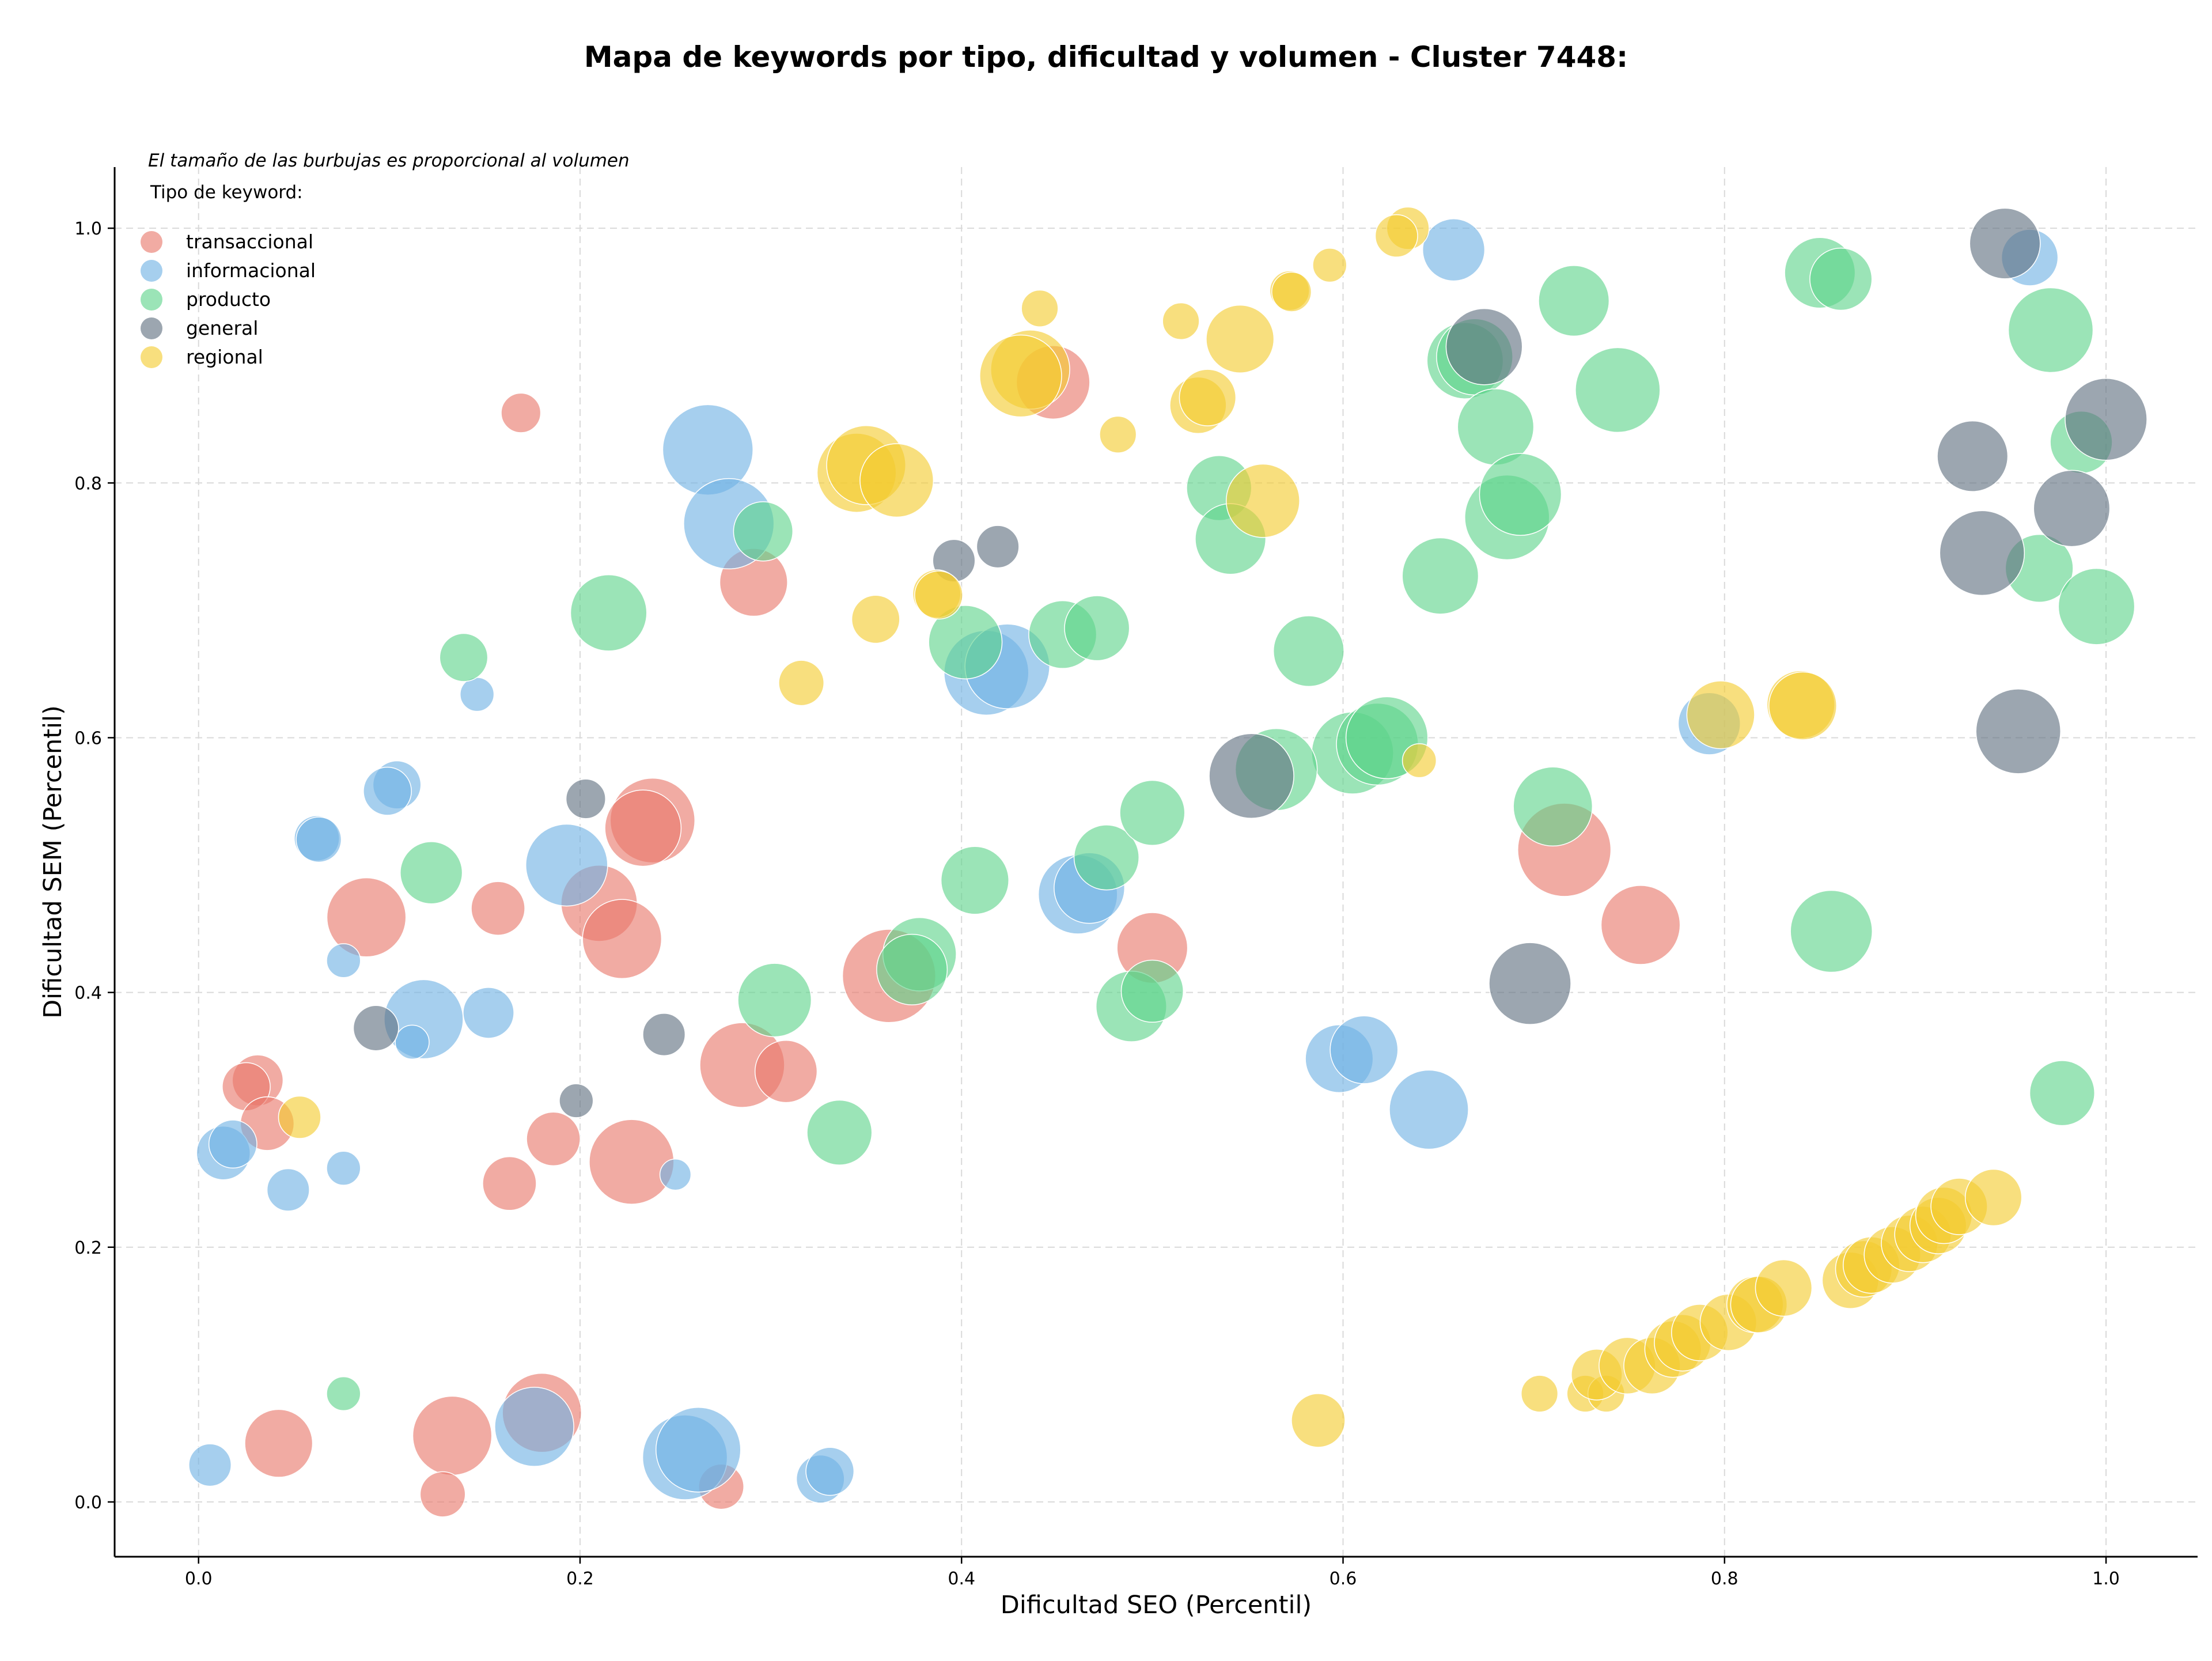 The image size is (2212, 1661). Describe the element at coordinates (199, 1579) in the screenshot. I see `x-tick-label: 0.0` at that location.